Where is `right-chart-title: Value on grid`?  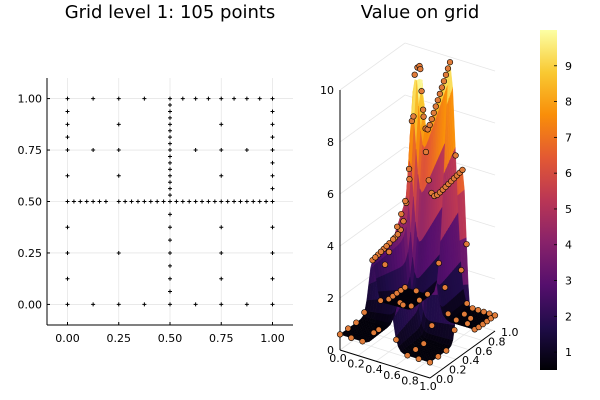
right-chart-title: Value on grid is located at coordinates (420, 12).